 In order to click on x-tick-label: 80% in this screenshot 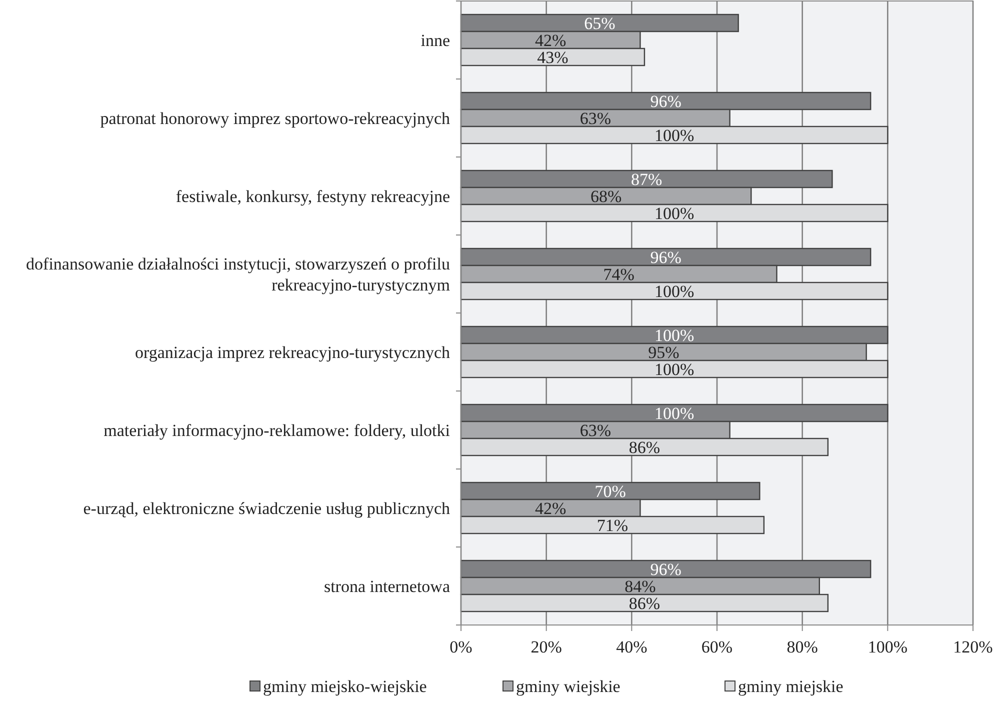, I will do `click(802, 647)`.